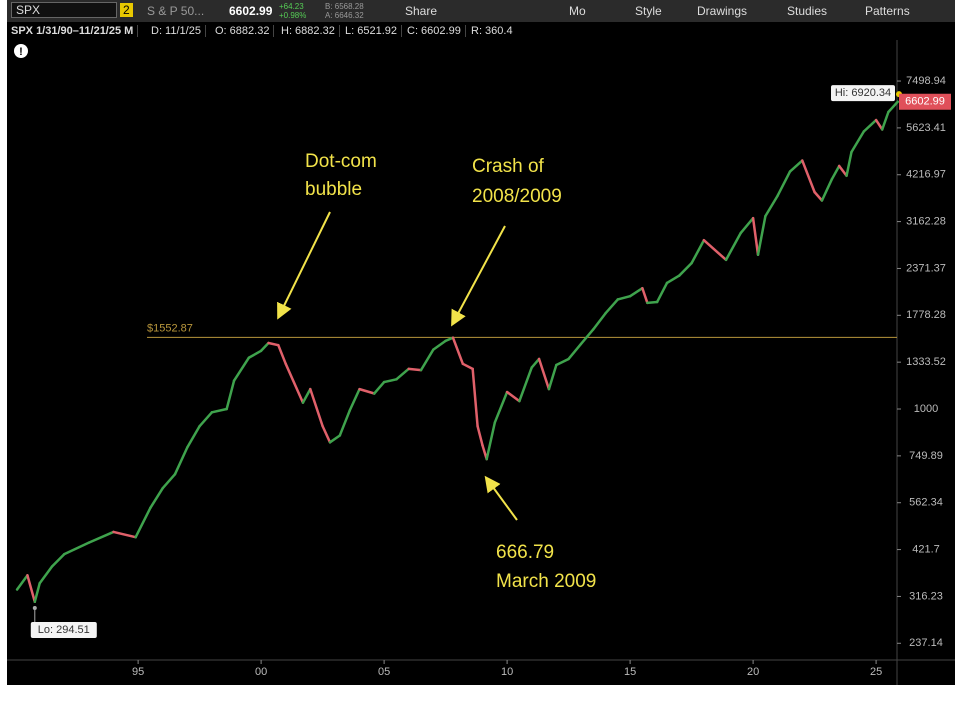  What do you see at coordinates (926, 81) in the screenshot?
I see `y-tick-label: 7498.94` at bounding box center [926, 81].